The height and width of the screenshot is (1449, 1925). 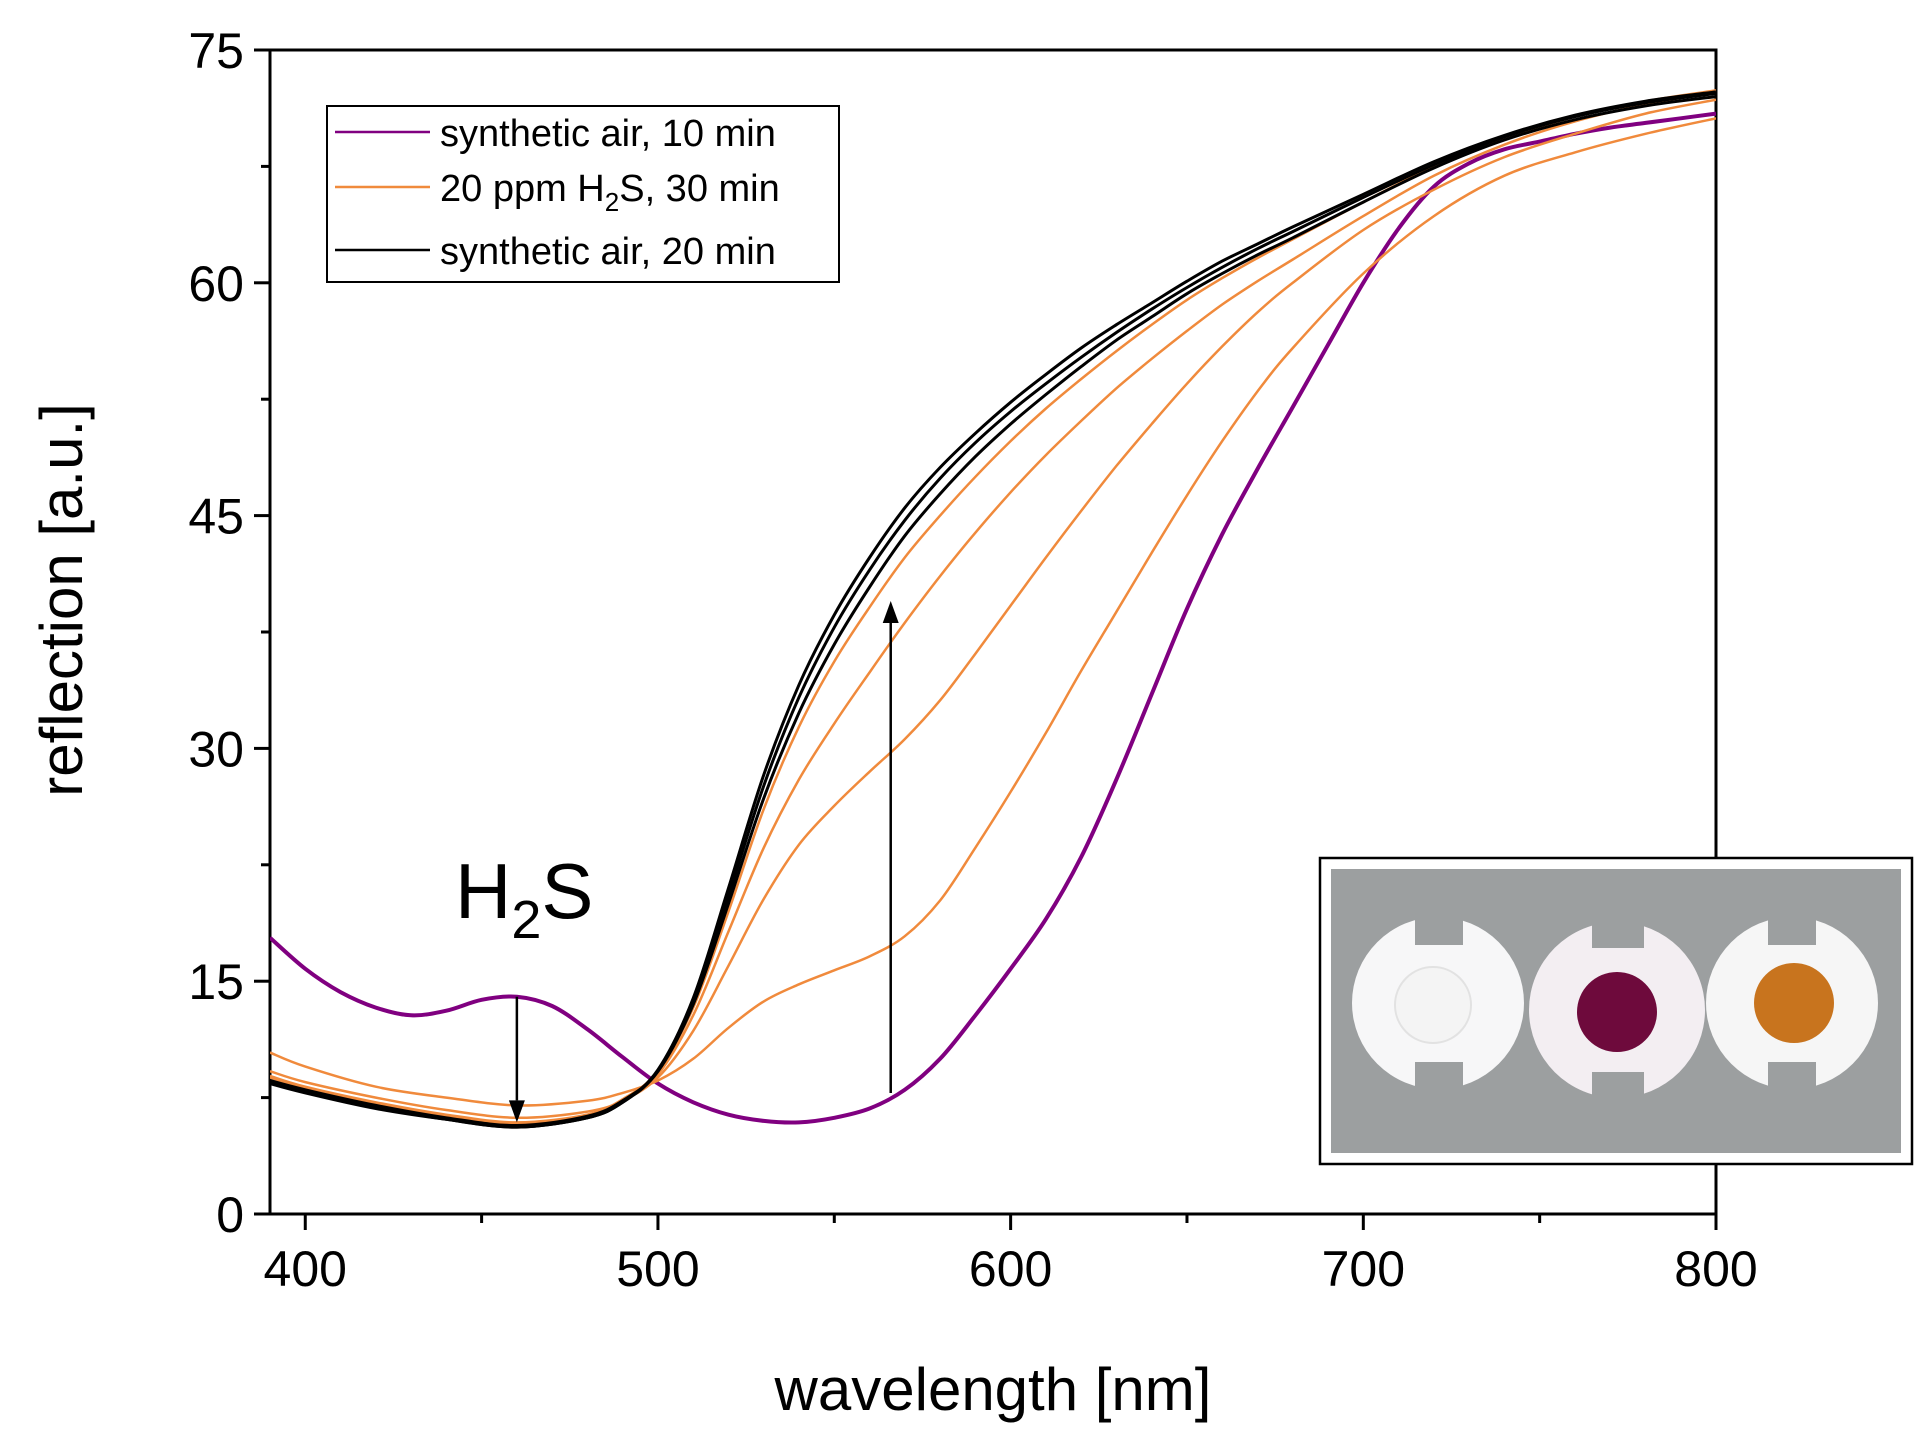 I want to click on arrow-layer, so click(x=703, y=861).